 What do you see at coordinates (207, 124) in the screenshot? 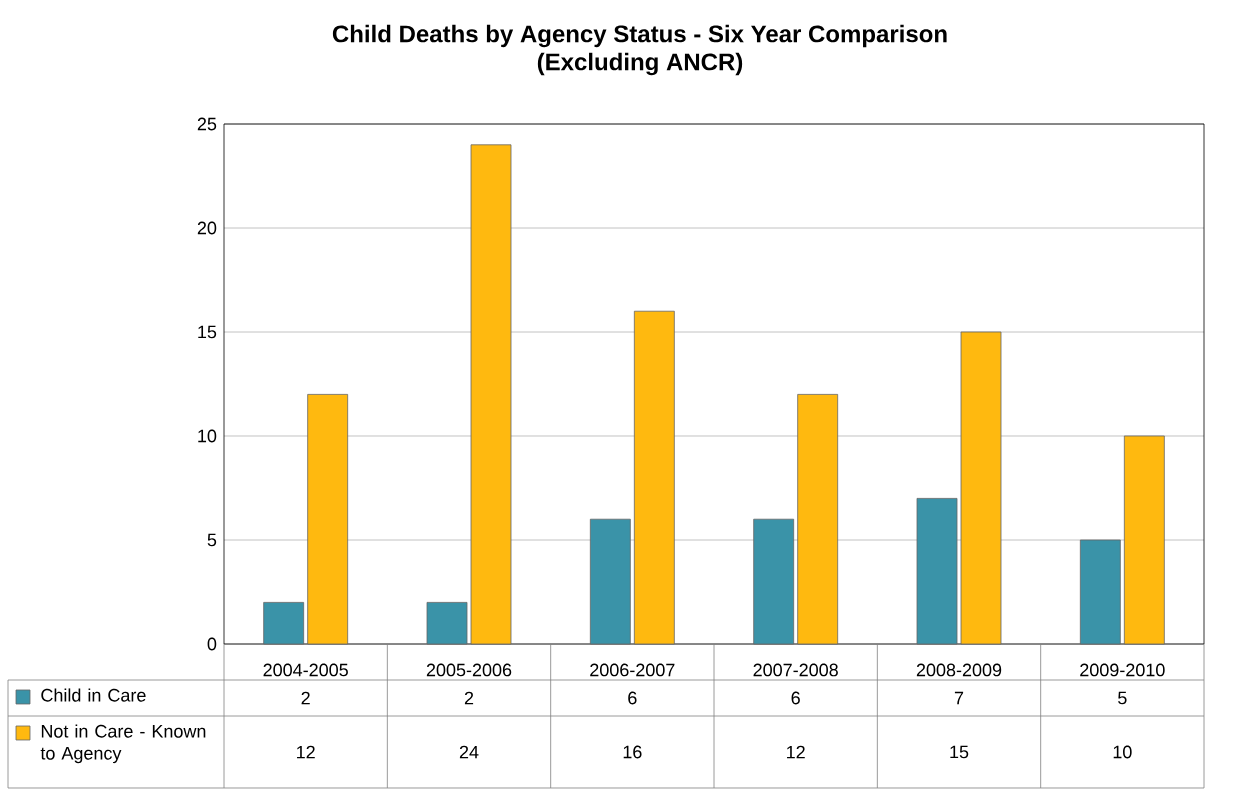
I see `y-tick-label: 25` at bounding box center [207, 124].